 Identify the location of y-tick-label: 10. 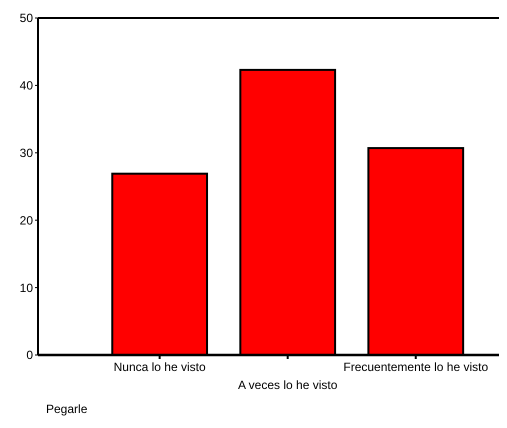
(27, 287).